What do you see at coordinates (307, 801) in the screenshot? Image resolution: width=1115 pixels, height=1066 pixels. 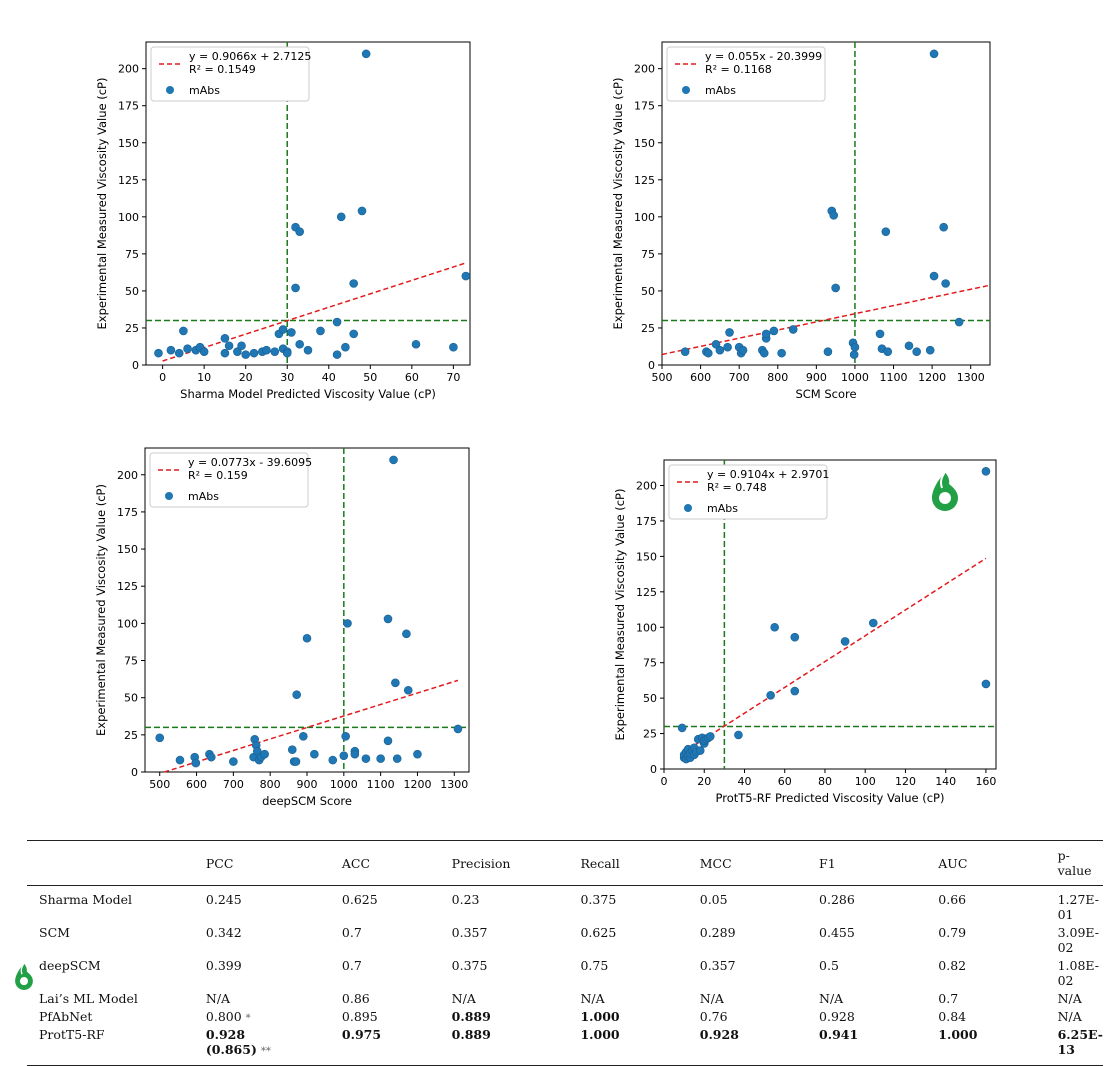 I see `x-axis-label: deepSCM Score` at bounding box center [307, 801].